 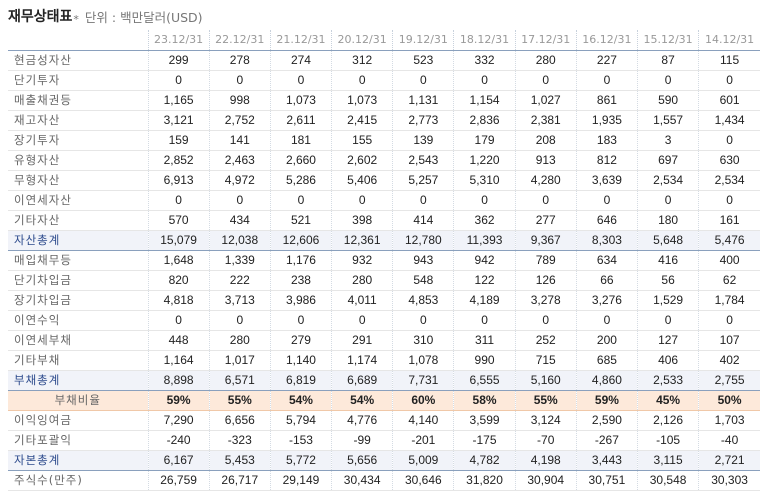 I want to click on table-row: 기타자산 570 434 521 398 414 362 277 646 180 161, so click(x=384, y=220).